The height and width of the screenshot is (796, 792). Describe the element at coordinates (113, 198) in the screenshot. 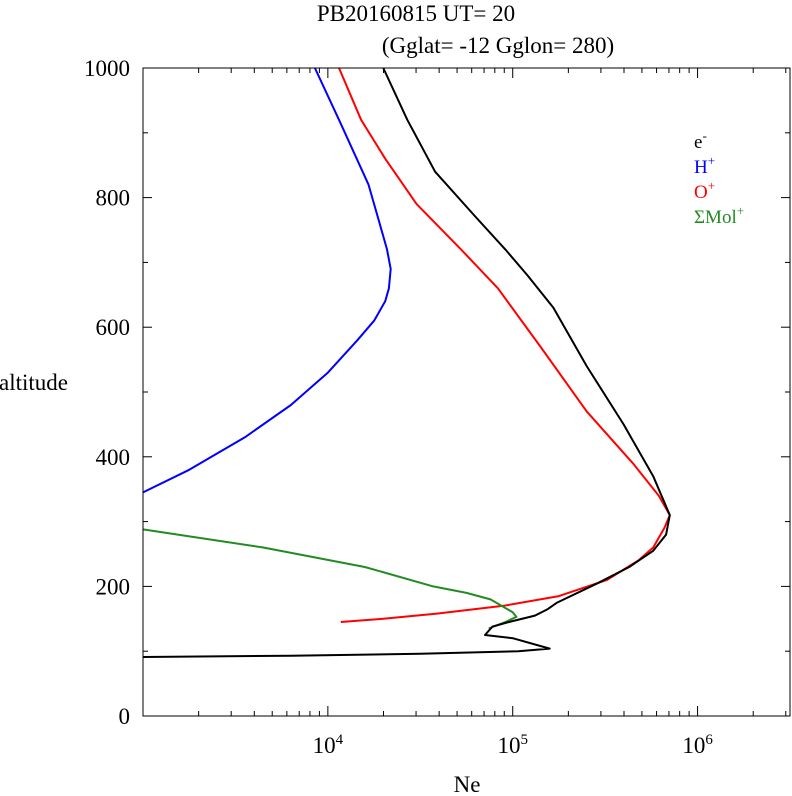

I see `y-tick-label: 800` at that location.